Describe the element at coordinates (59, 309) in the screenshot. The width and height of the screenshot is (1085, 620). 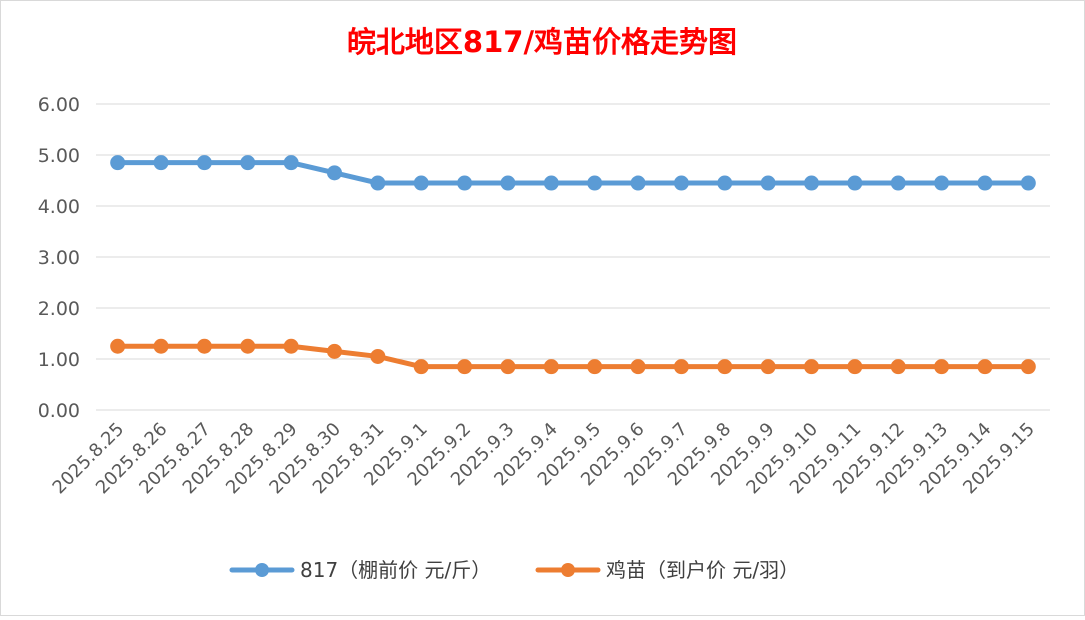
I see `y-tick-label: 2.00` at that location.